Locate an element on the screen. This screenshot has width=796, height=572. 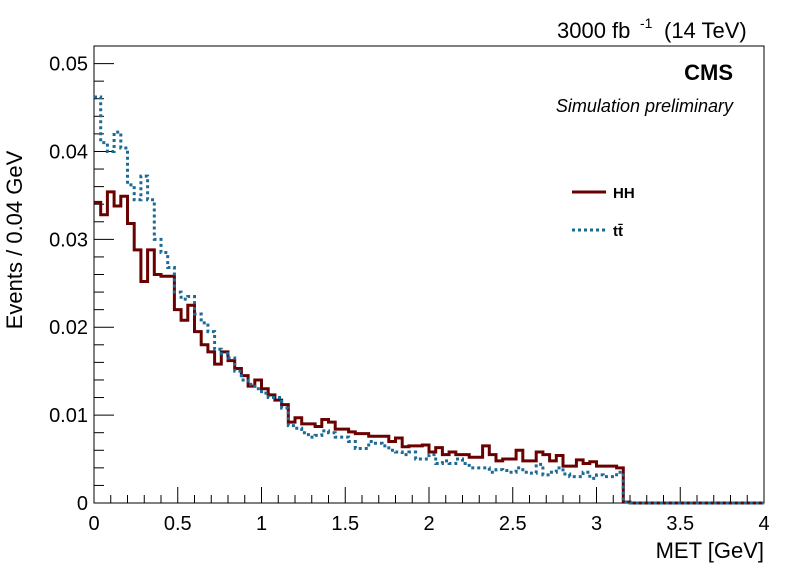
legend-label-hh: HH is located at coordinates (624, 193).